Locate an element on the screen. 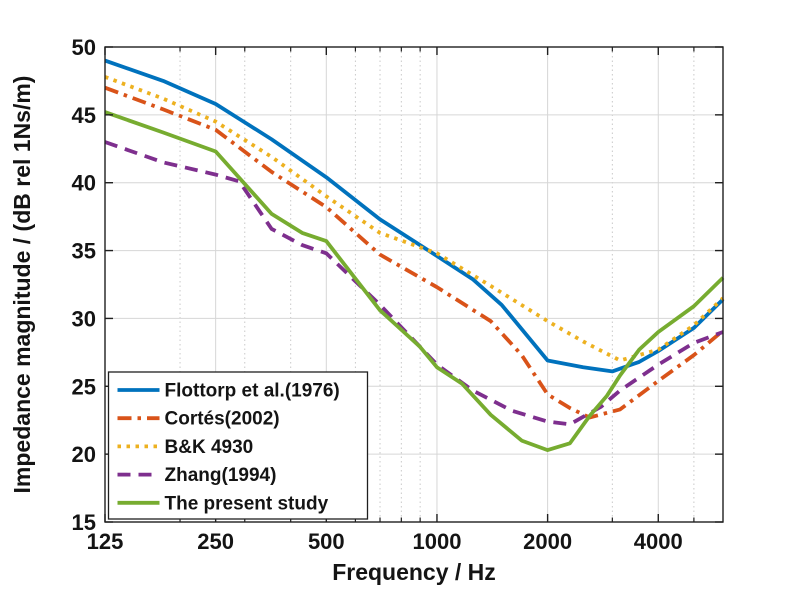  x-tick-label: 2000 is located at coordinates (547, 541).